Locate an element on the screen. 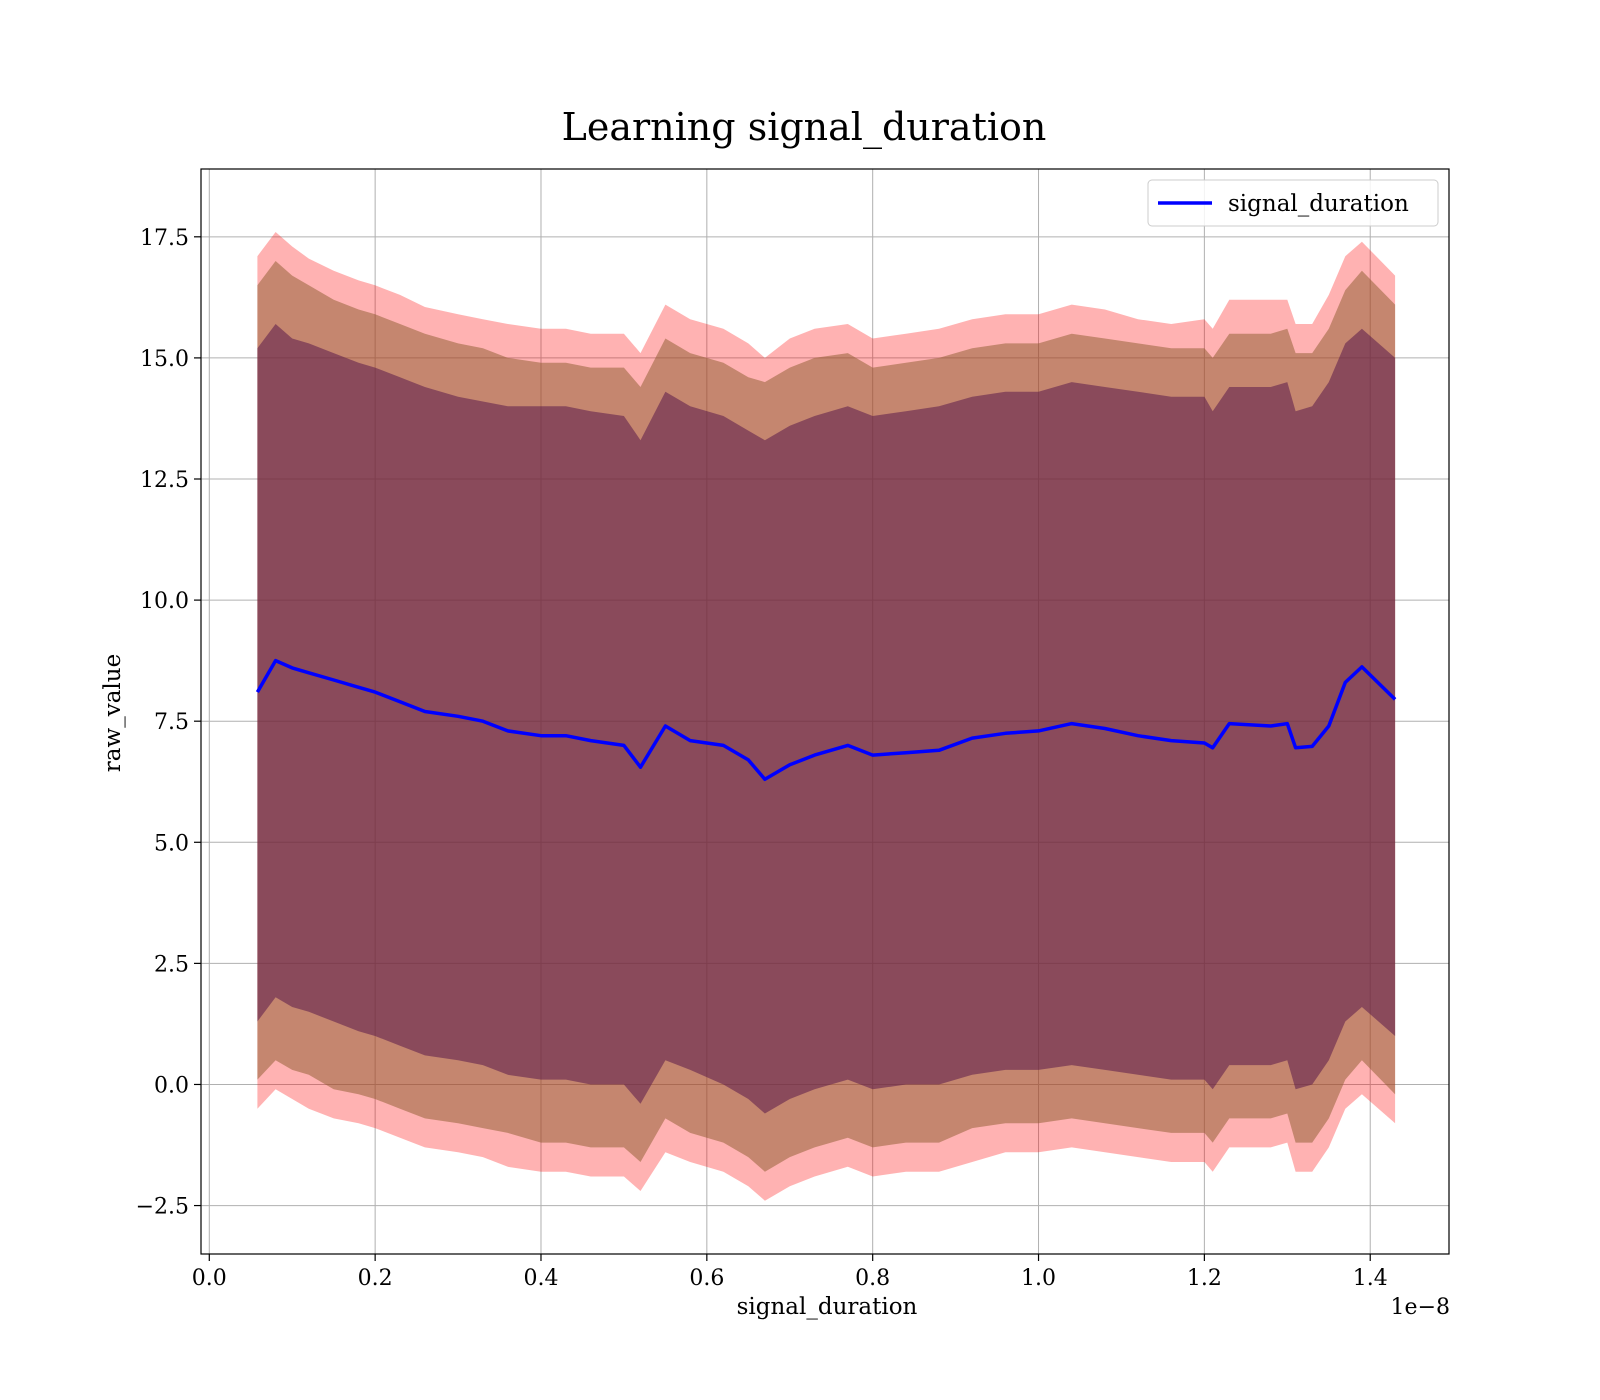 The image size is (1600, 1400). y-tick-label: −2.5 is located at coordinates (162, 1207).